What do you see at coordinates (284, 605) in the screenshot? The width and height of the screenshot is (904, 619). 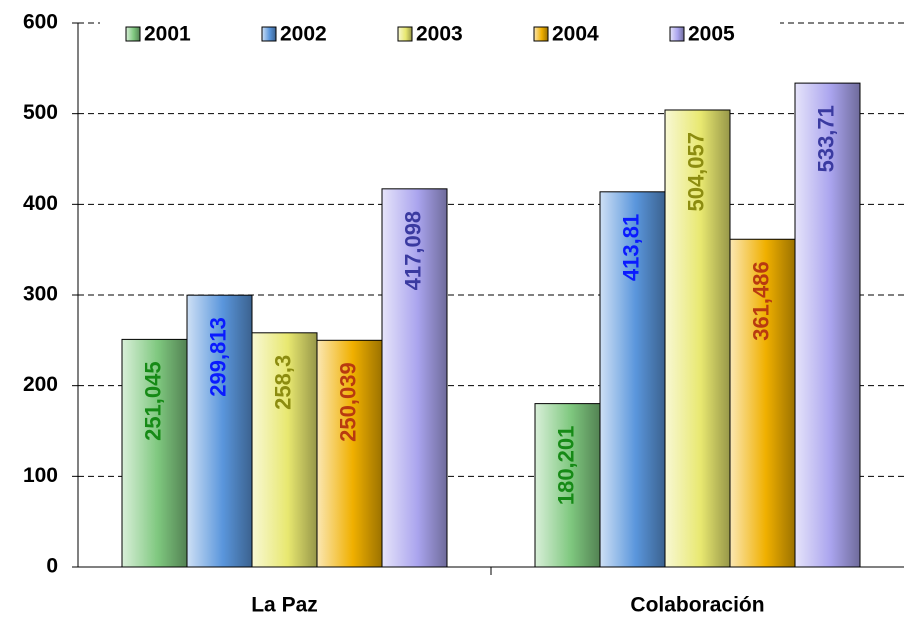 I see `x-tick-label: La Paz` at bounding box center [284, 605].